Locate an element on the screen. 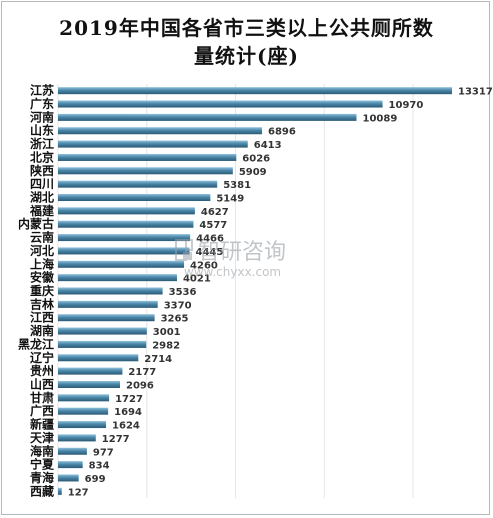  category-label: 辽宁 is located at coordinates (42, 357).